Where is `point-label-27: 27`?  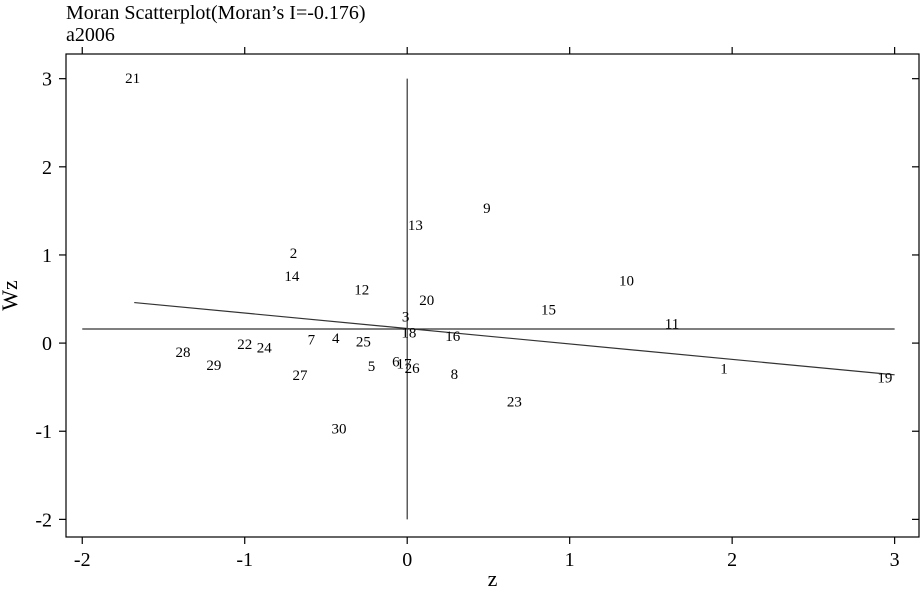 point-label-27: 27 is located at coordinates (300, 376).